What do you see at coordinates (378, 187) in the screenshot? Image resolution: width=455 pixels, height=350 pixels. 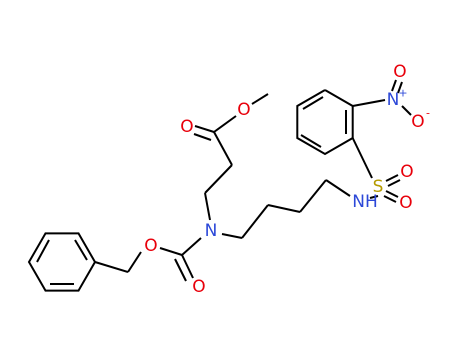 I see `atom: S` at bounding box center [378, 187].